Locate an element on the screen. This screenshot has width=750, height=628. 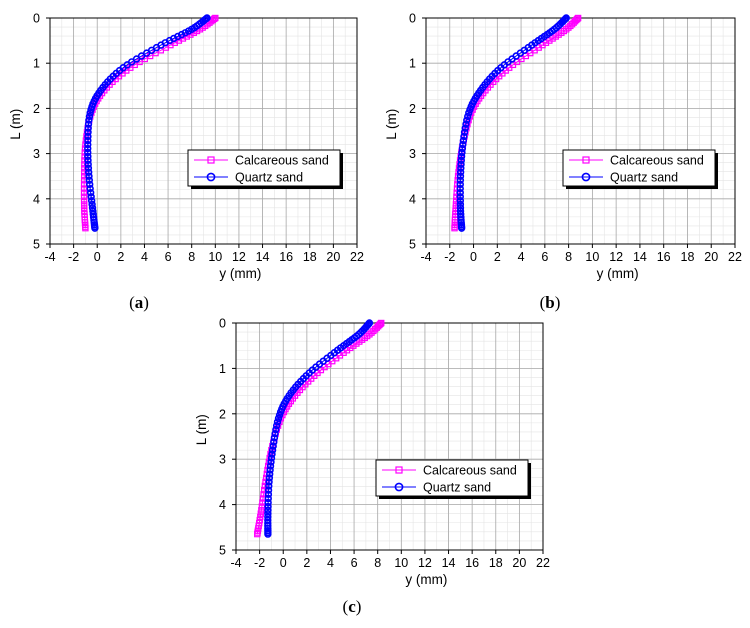
x-tick-label: 20 is located at coordinates (519, 563).